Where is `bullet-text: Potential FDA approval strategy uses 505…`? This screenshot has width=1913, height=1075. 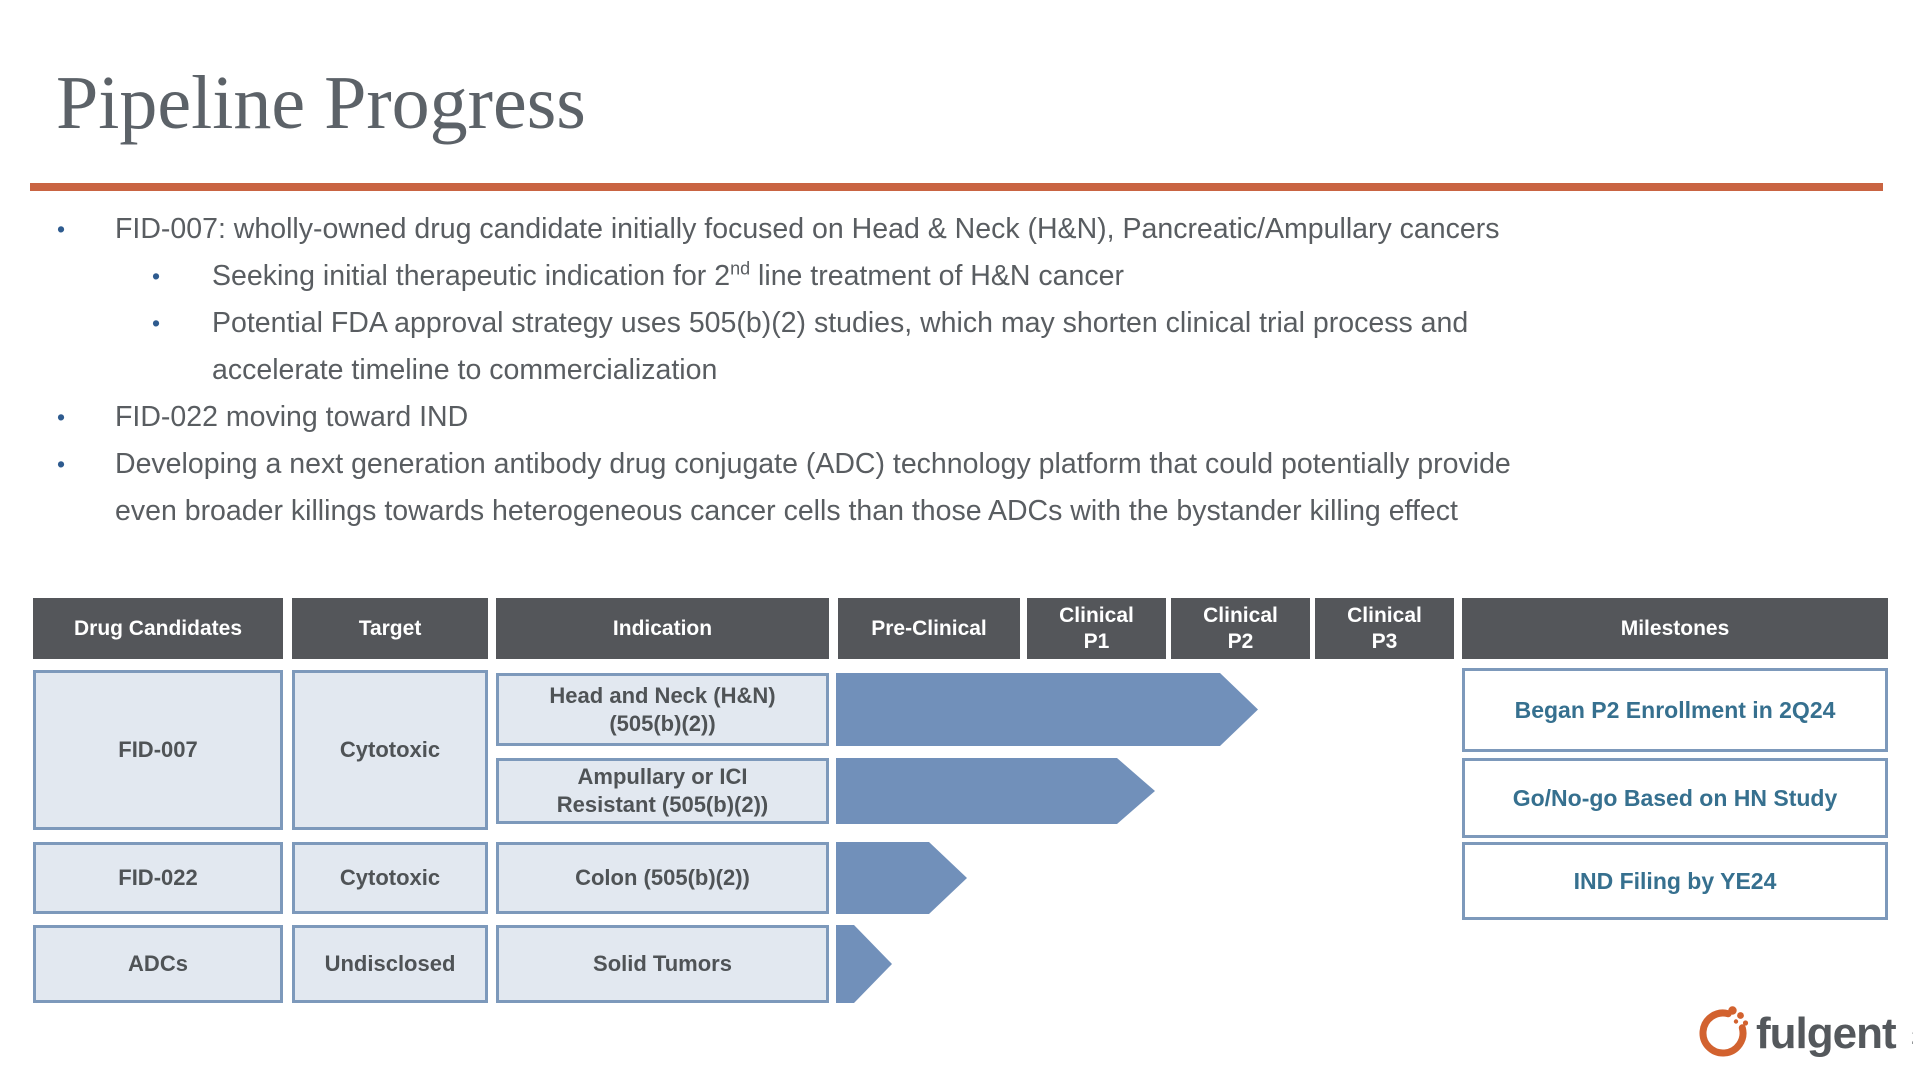
bullet-text: Potential FDA approval strategy uses 505… is located at coordinates (868, 347).